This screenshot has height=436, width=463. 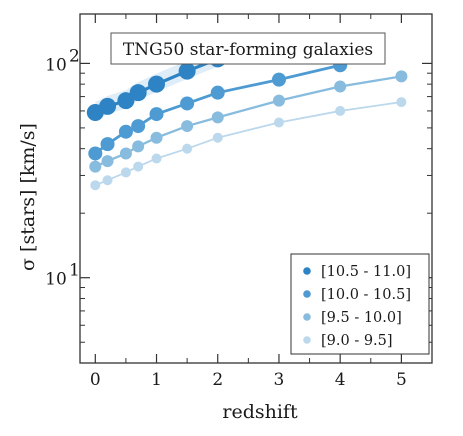 I want to click on chart-title-box: TNG50 star-forming galaxies, so click(x=248, y=48).